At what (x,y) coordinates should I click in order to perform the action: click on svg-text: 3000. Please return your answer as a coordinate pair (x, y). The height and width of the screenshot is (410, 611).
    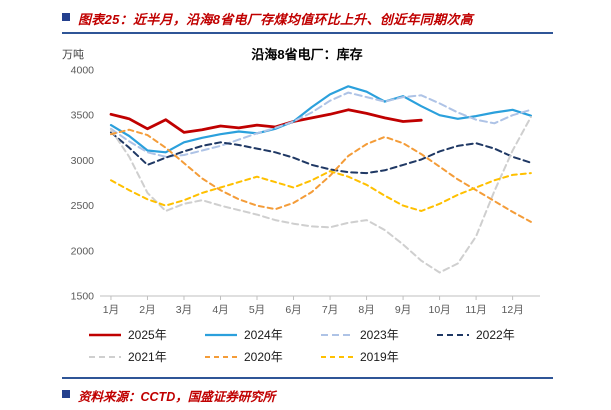
    Looking at the image, I should click on (83, 161).